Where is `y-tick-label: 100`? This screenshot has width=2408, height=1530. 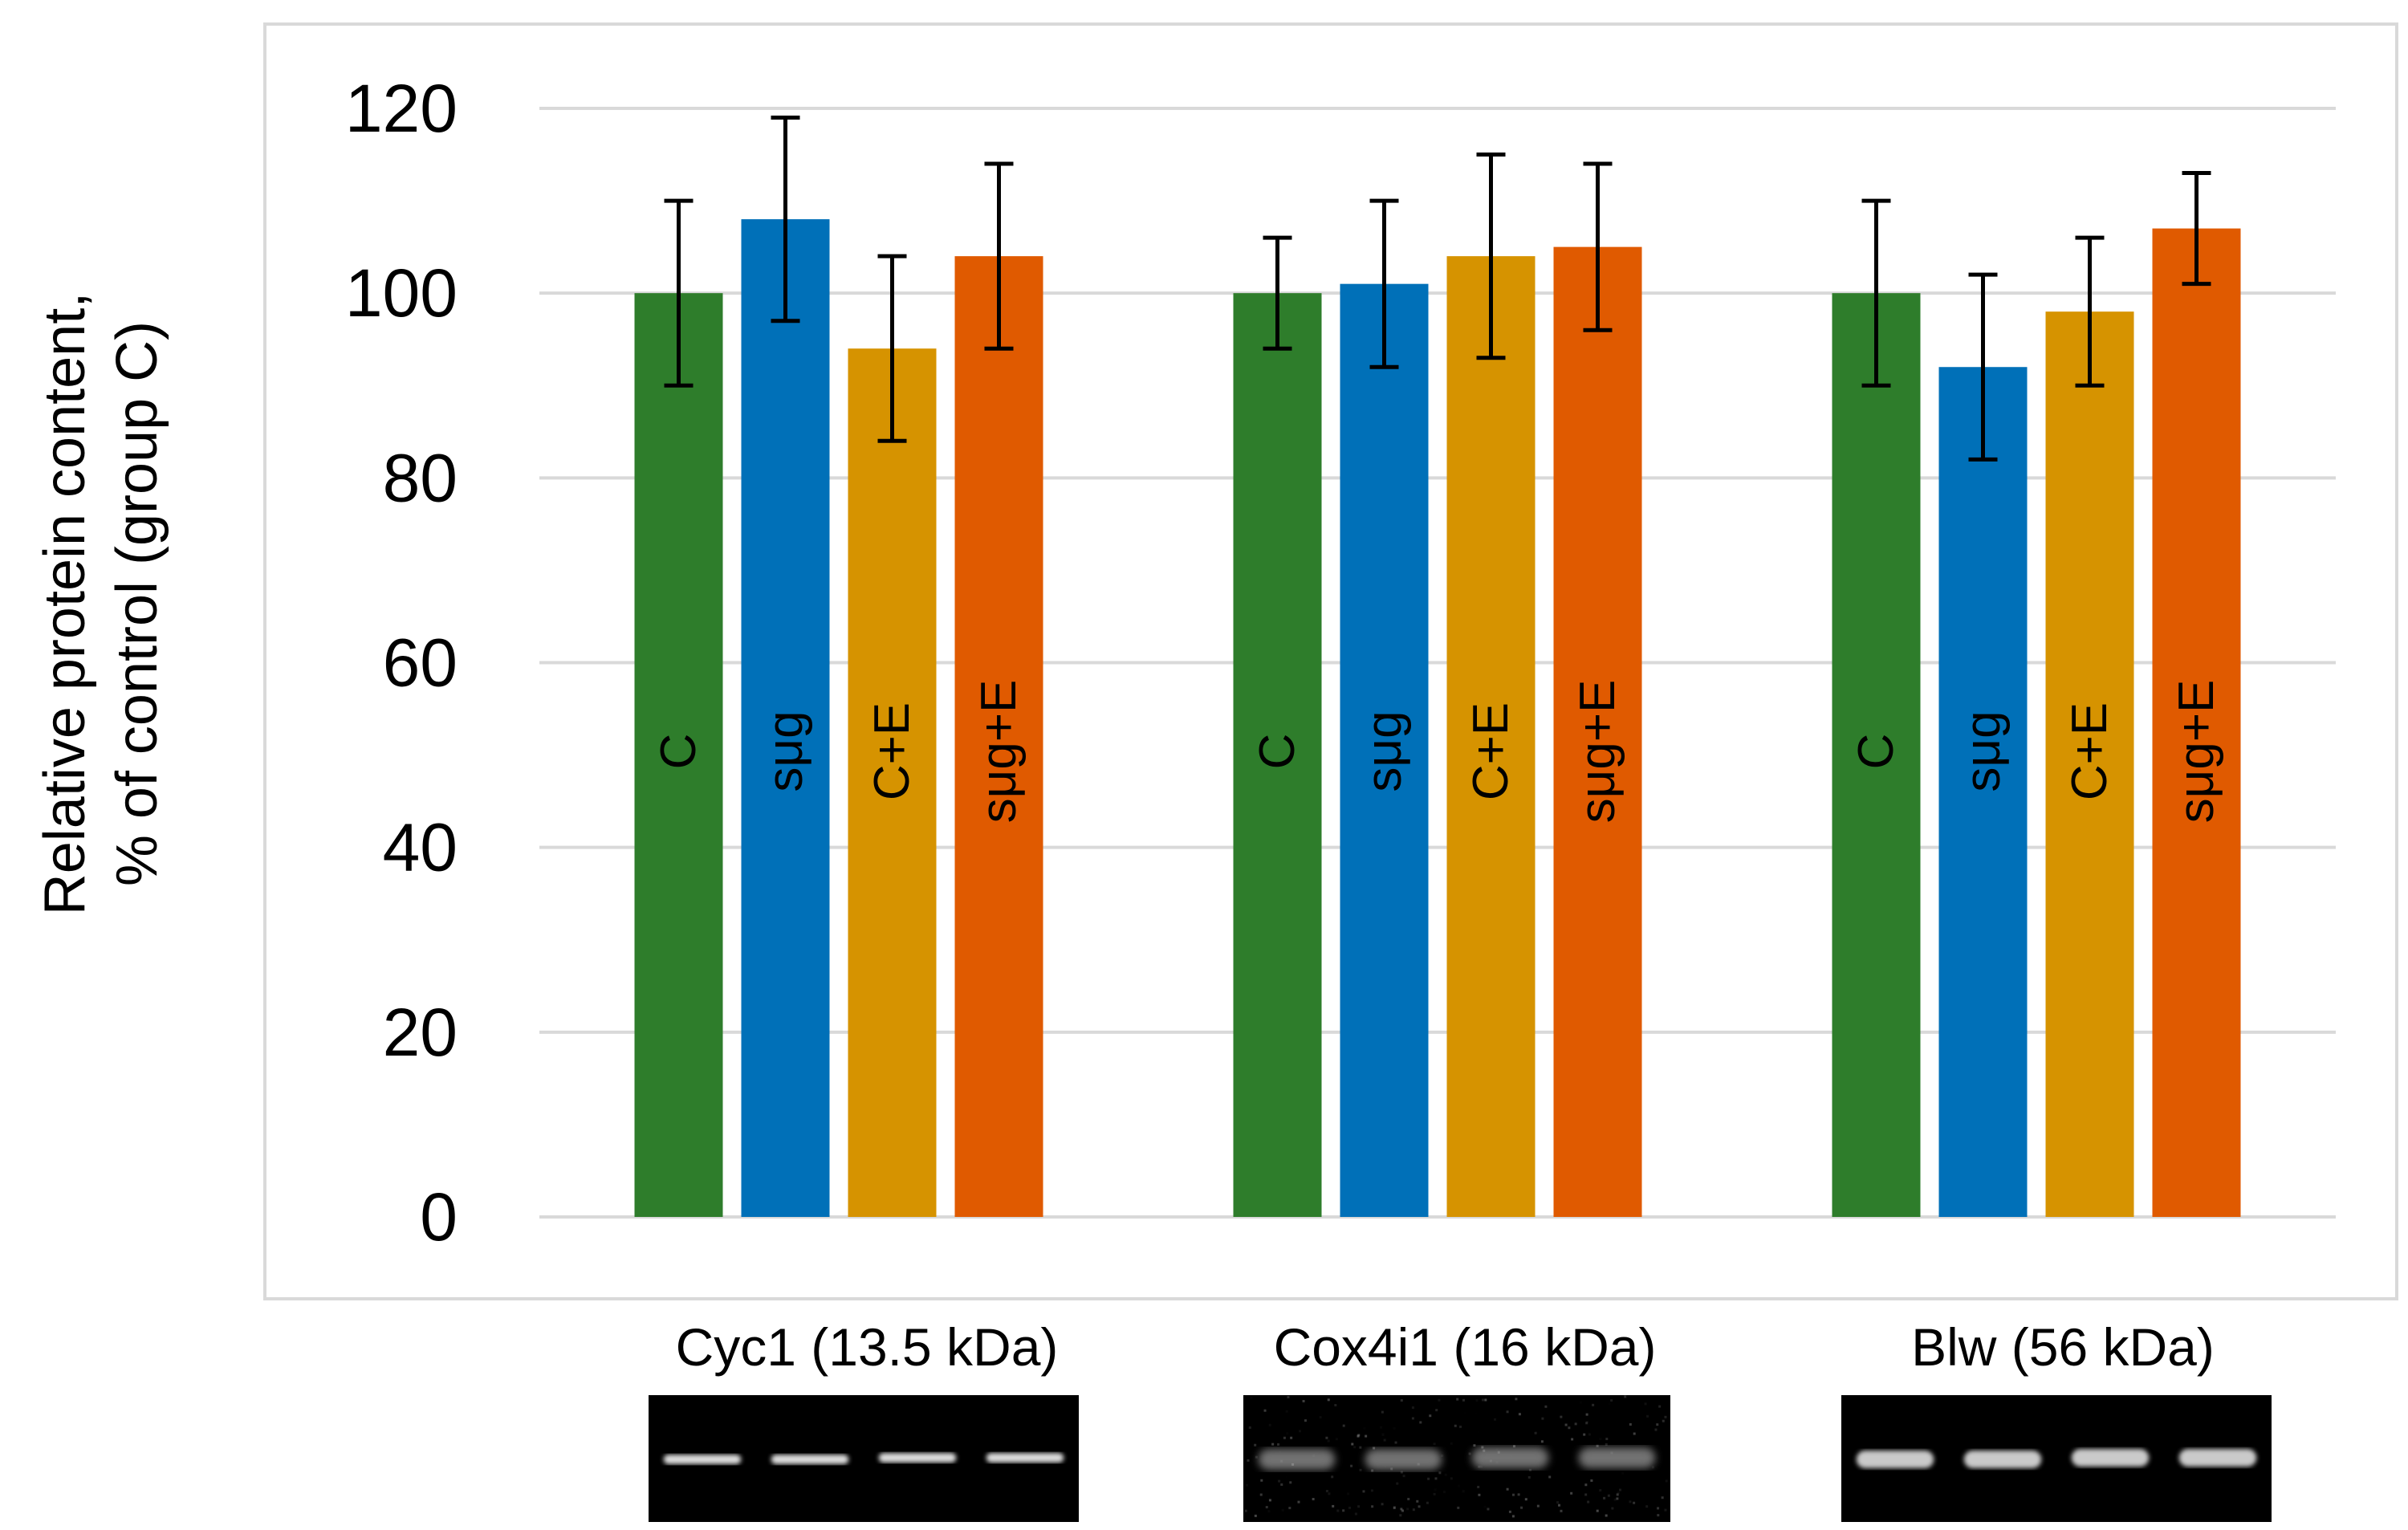
y-tick-label: 100 is located at coordinates (401, 293).